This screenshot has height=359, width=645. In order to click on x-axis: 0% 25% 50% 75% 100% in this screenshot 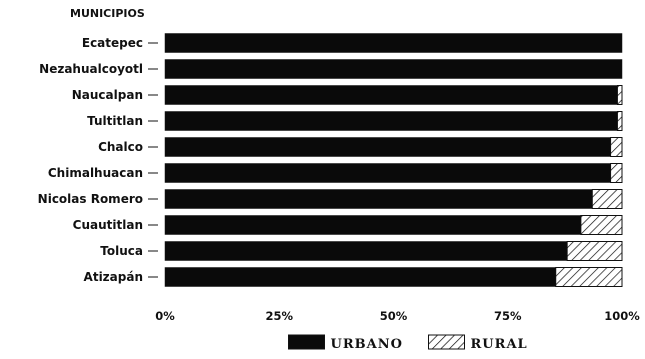, I will do `click(397, 316)`.